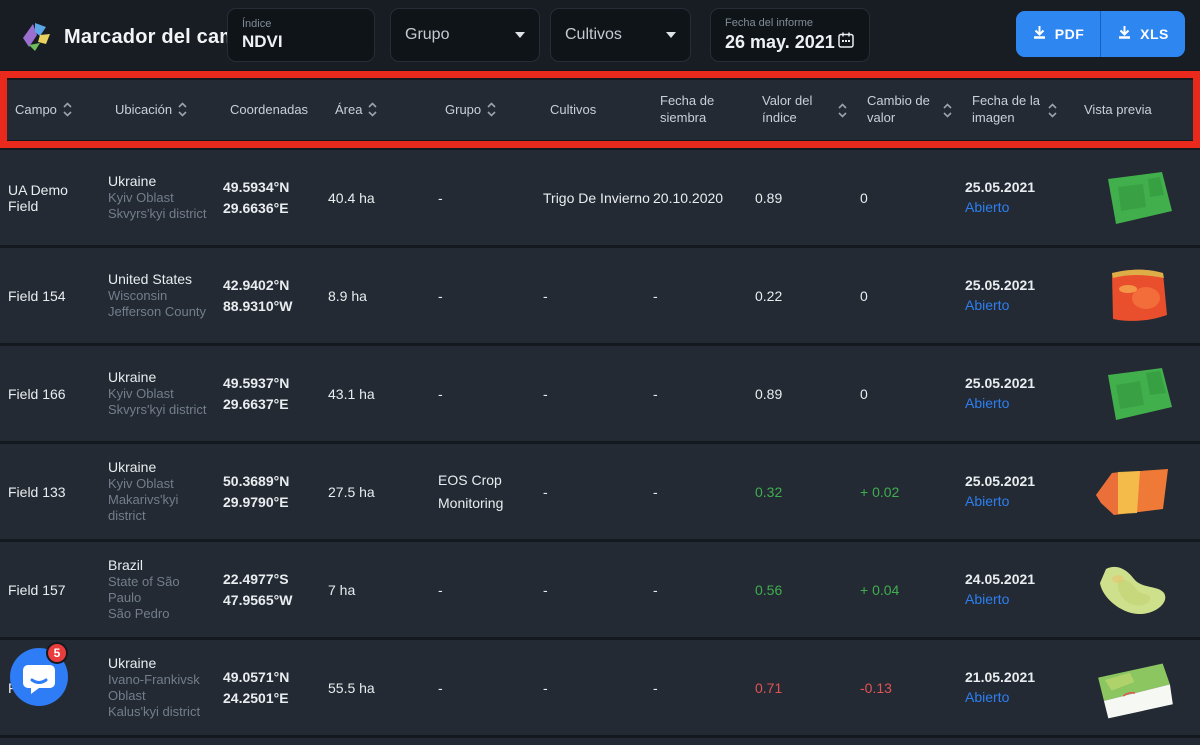 The width and height of the screenshot is (1200, 745). I want to click on column-header-fecha-siembra: Fecha de siembra, so click(687, 109).